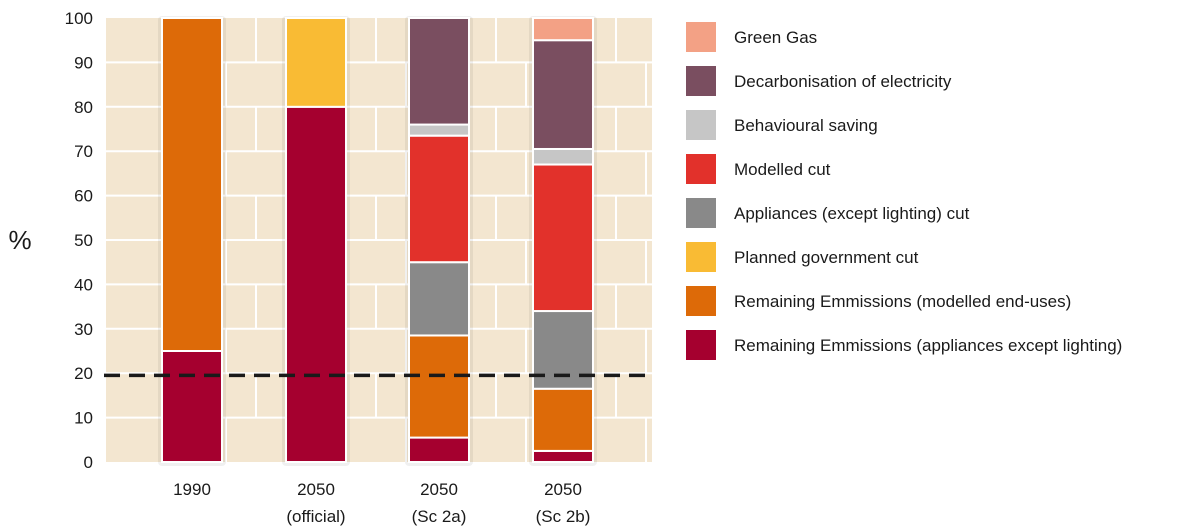 The image size is (1181, 532). Describe the element at coordinates (563, 516) in the screenshot. I see `x-tick-sublabel: (Sc 2b)` at that location.